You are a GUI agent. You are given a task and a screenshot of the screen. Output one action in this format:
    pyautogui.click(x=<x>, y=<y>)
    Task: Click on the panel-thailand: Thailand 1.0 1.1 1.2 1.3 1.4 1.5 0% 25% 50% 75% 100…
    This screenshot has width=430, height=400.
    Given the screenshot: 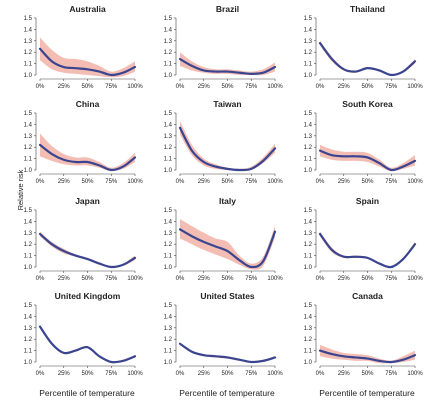 What is the action you would take?
    pyautogui.click(x=364, y=47)
    